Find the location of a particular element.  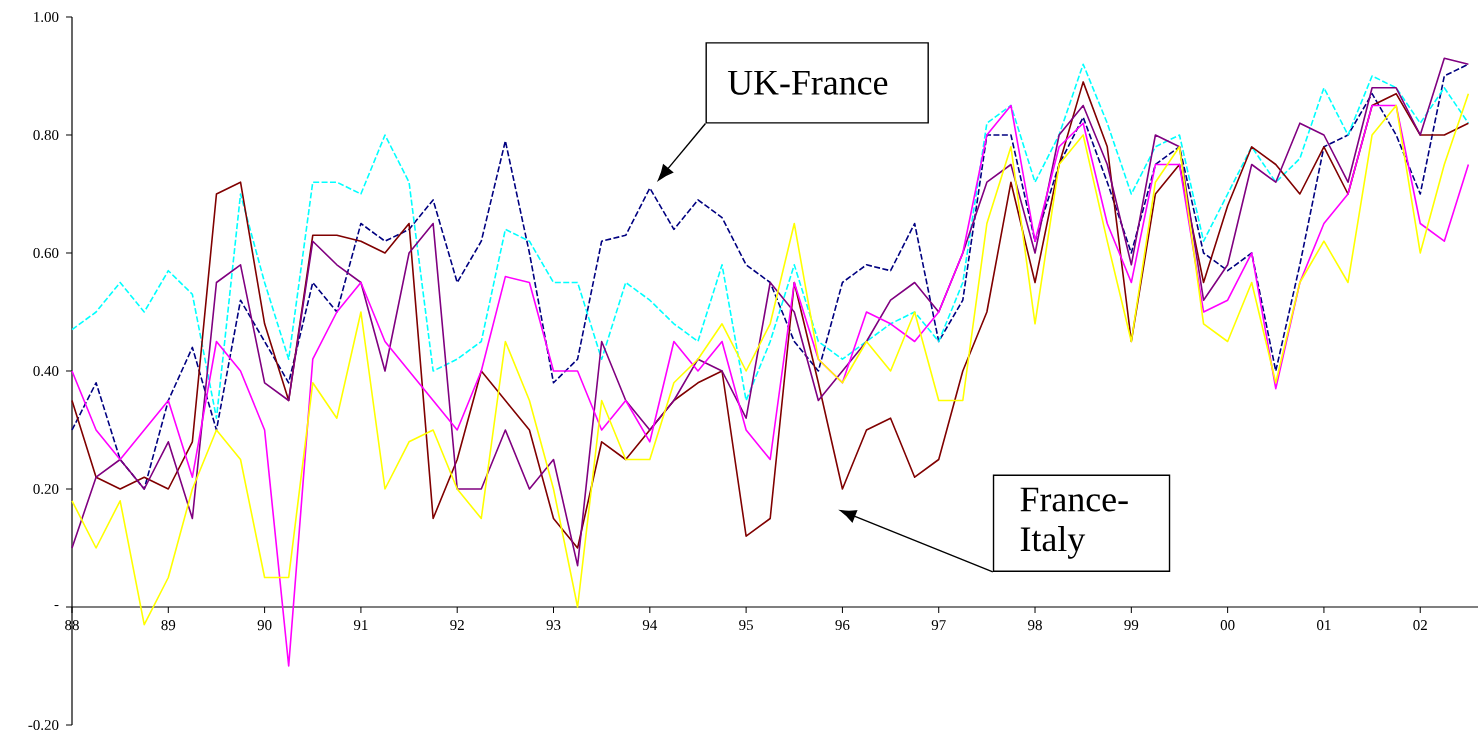

x-tick-label: 95 is located at coordinates (746, 625).